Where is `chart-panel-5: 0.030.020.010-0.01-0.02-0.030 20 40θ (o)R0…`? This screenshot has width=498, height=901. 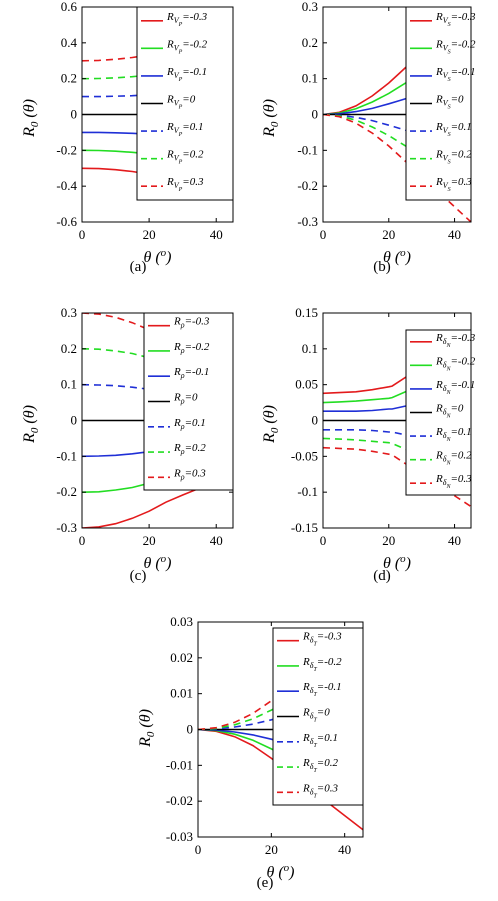 chart-panel-5: 0.030.020.010-0.01-0.02-0.030 20 40θ (o)R0… is located at coordinates (250, 752).